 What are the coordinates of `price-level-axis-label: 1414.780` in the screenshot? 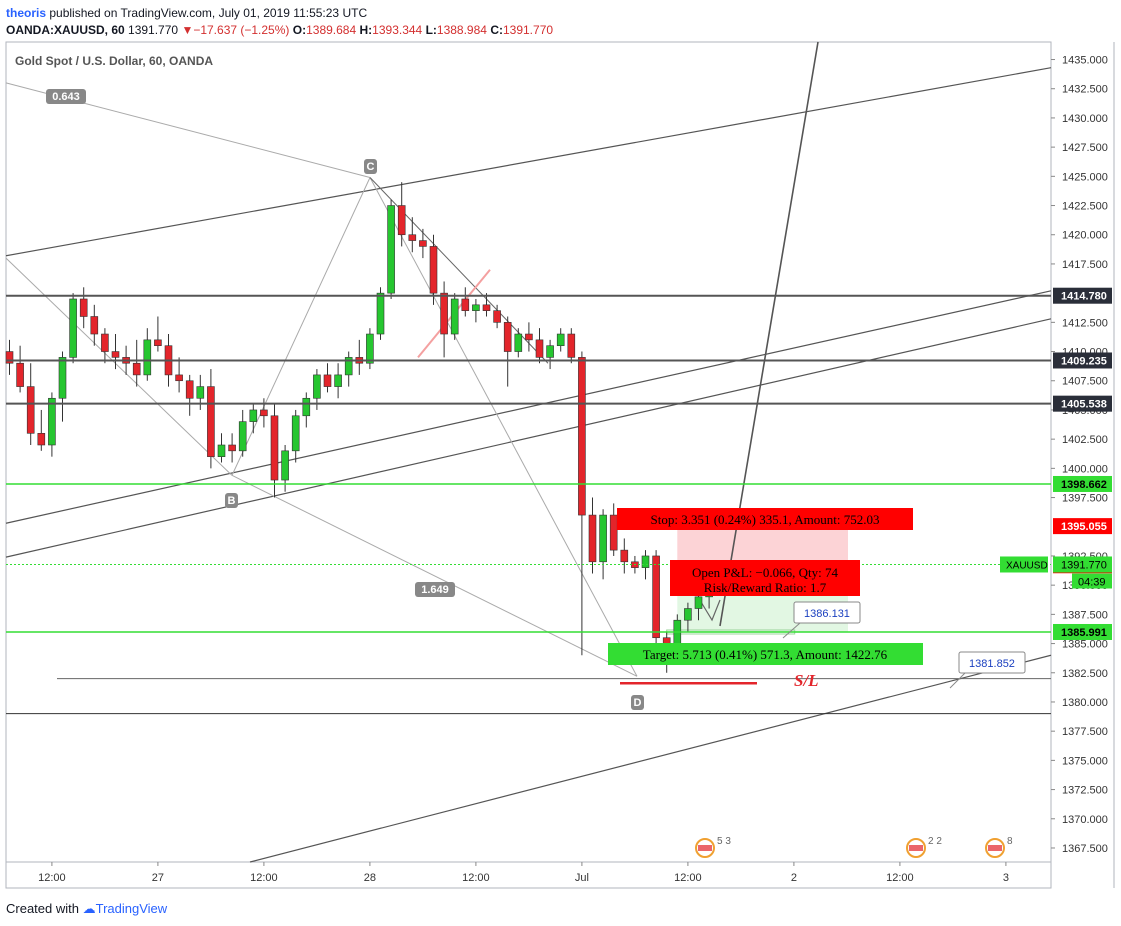 It's located at (1084, 297).